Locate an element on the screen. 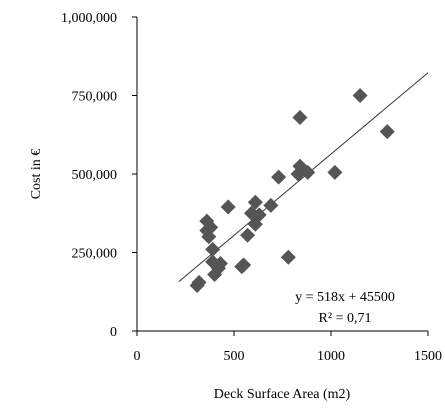  y-tick-label: 750,000 is located at coordinates (95, 97).